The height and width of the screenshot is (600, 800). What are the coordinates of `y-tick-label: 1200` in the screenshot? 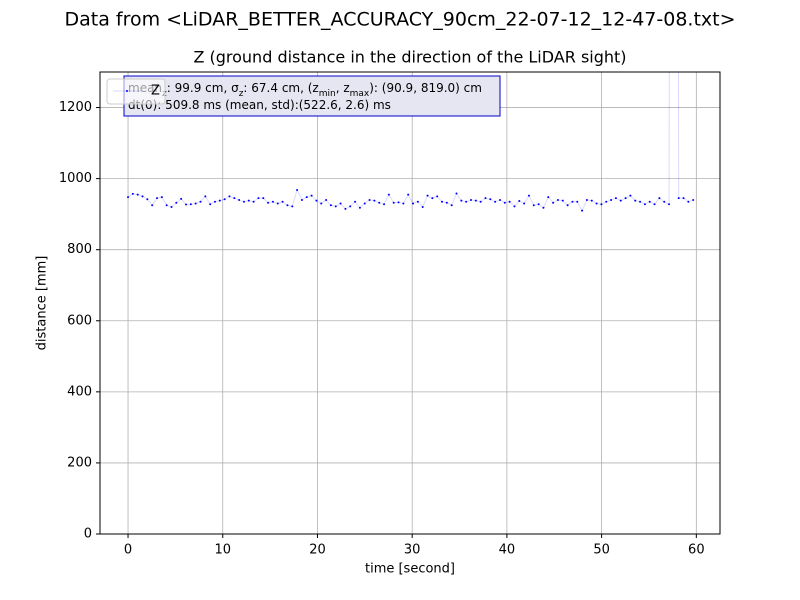 It's located at (75, 107).